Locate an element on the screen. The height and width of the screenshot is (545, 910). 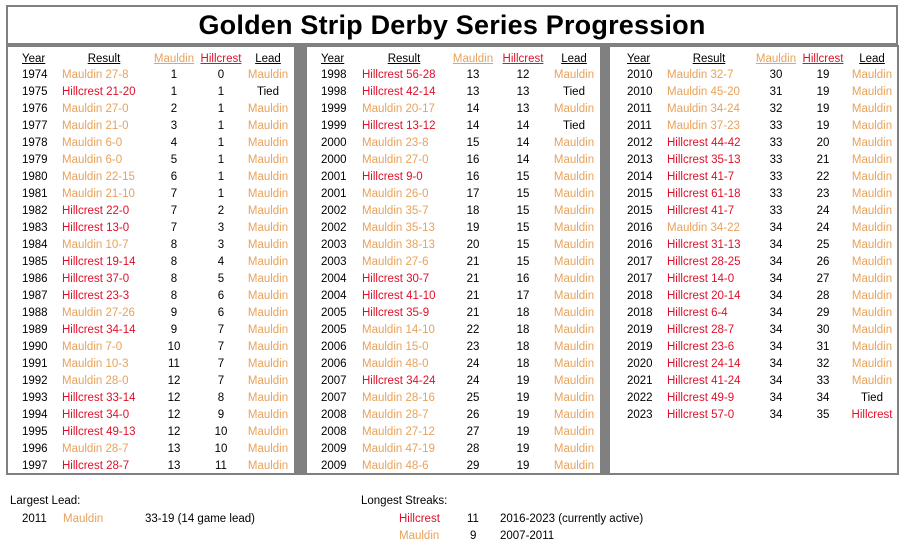
cell-year: 1975 is located at coordinates (35, 92).